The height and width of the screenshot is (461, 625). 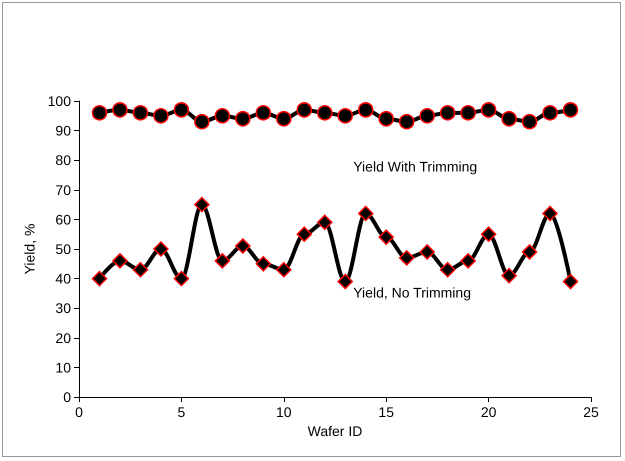 What do you see at coordinates (63, 367) in the screenshot?
I see `y-tick-label: 10` at bounding box center [63, 367].